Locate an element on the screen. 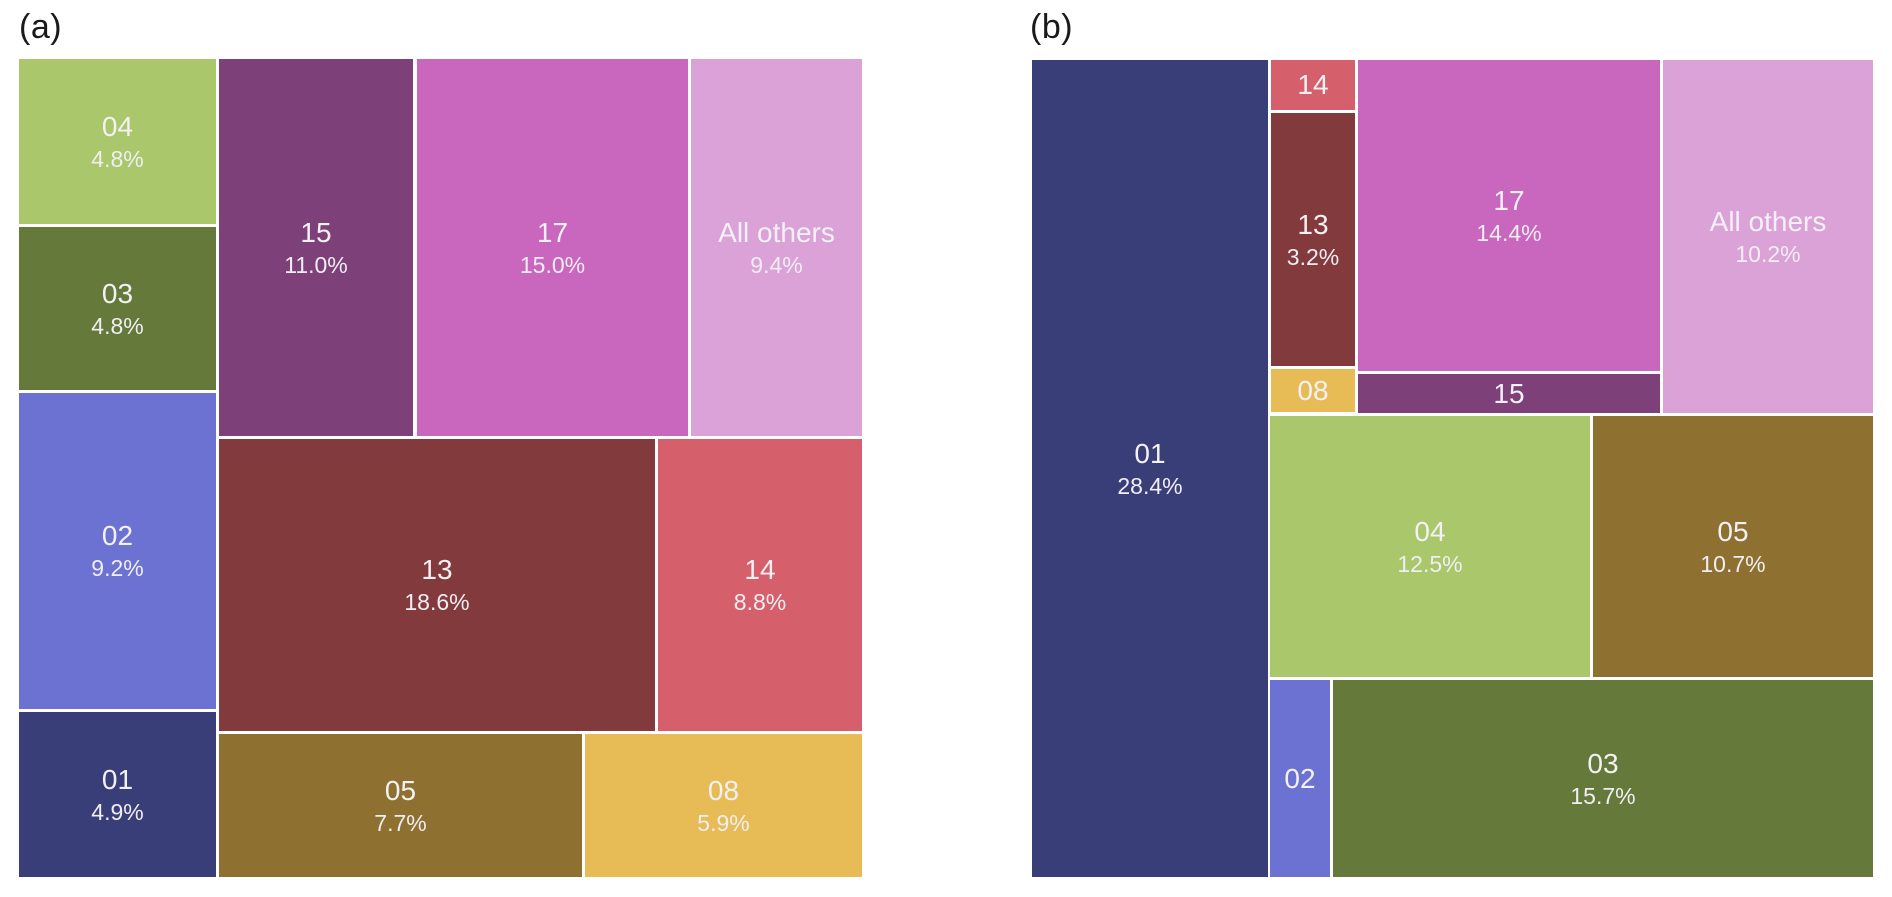  treemap-cell-b-14: 14 is located at coordinates (1313, 85).